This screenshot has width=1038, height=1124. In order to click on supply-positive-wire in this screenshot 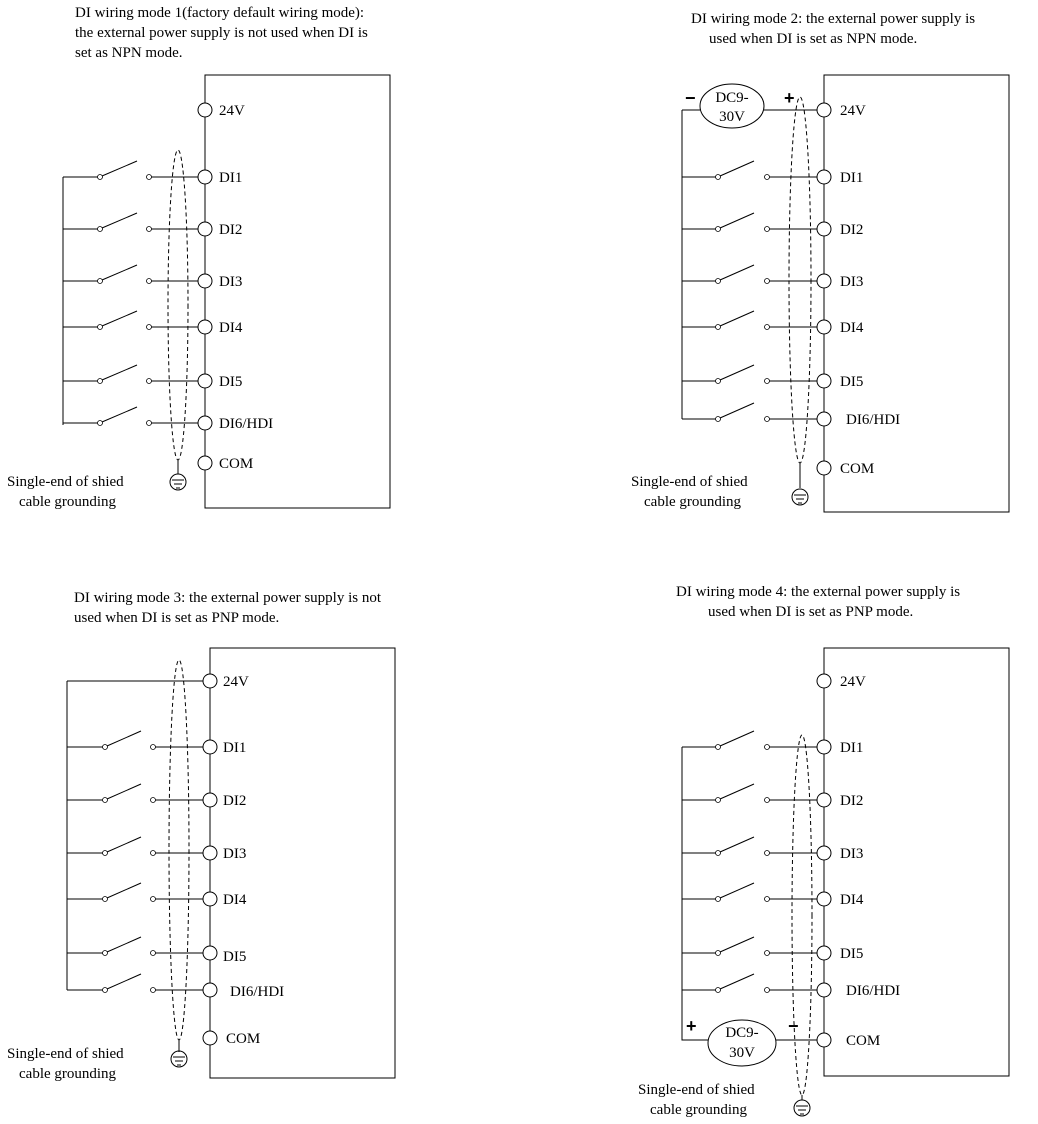, I will do `click(694, 894)`.